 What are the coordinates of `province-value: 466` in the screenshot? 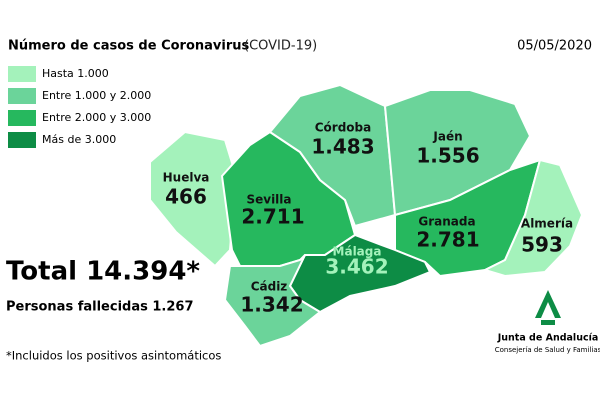 It's located at (186, 197).